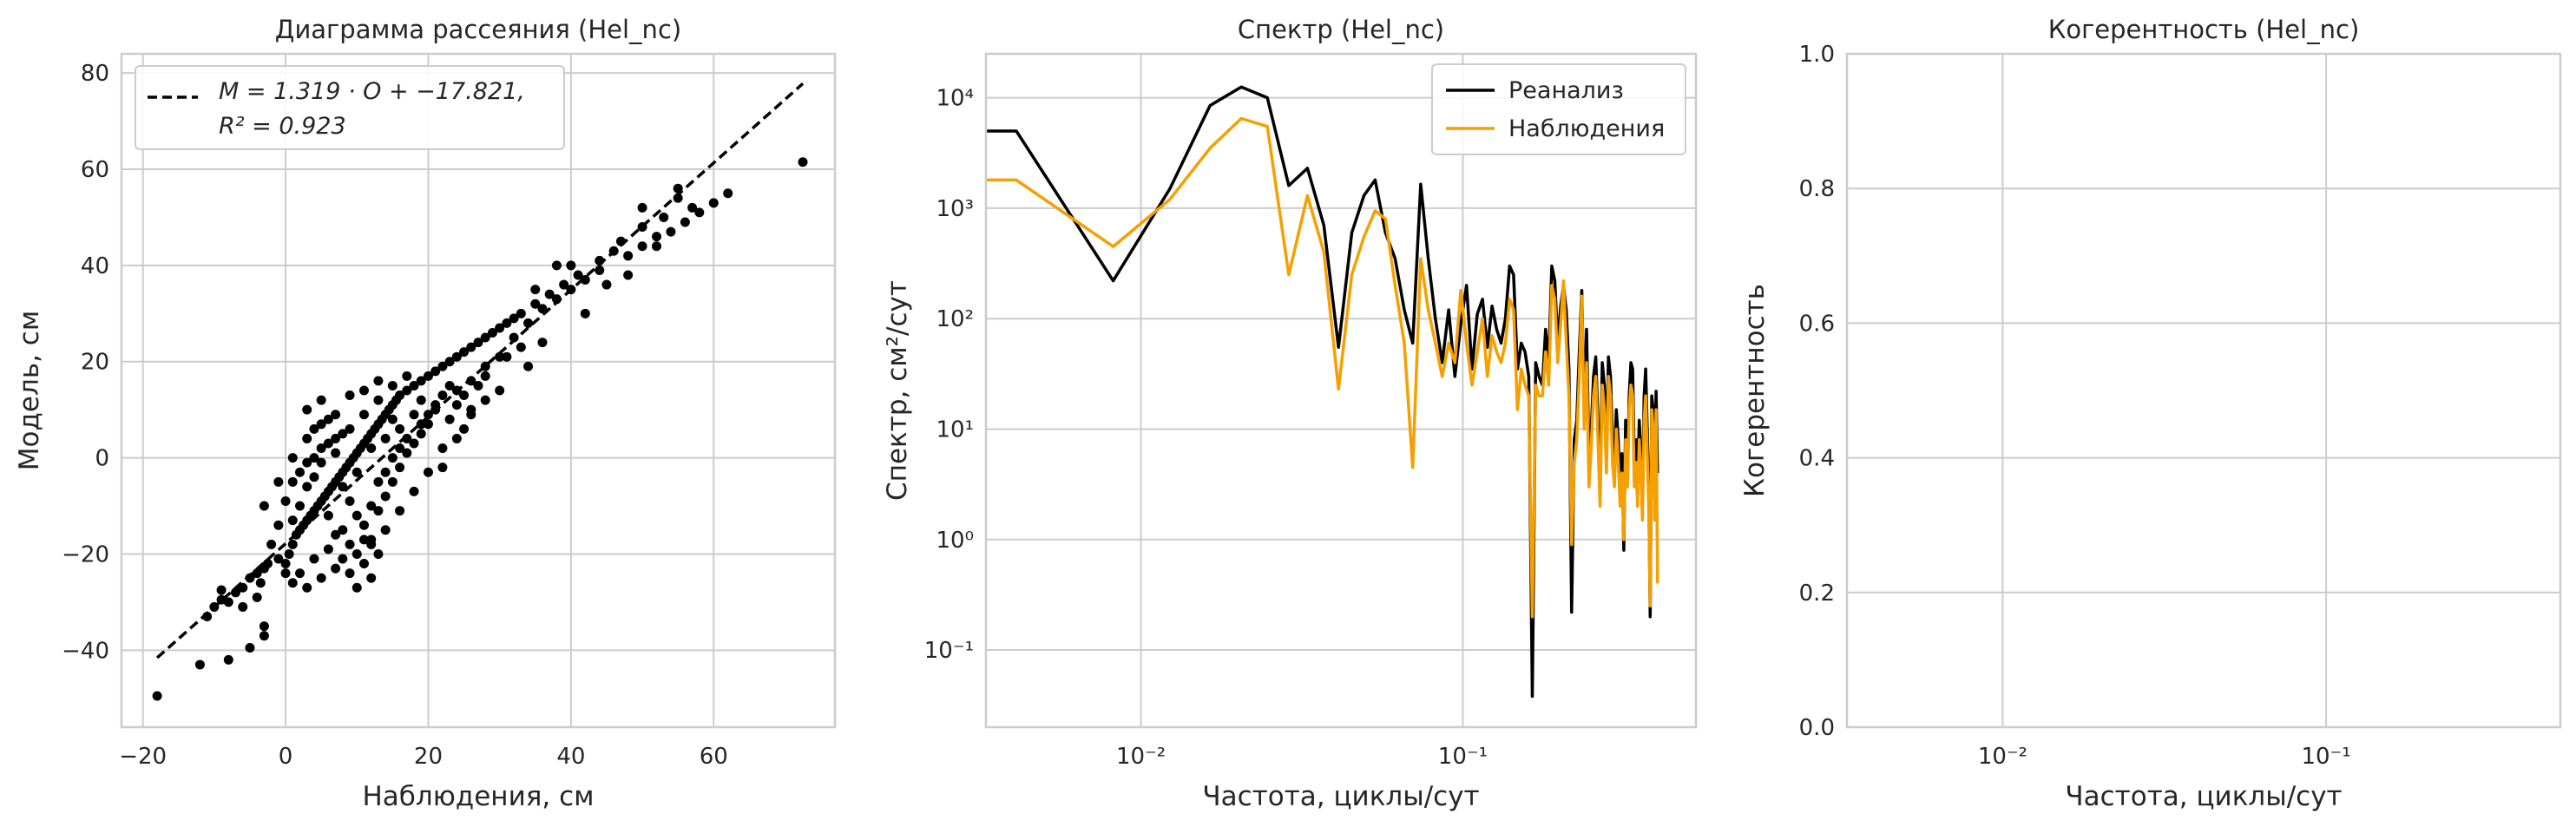  What do you see at coordinates (949, 651) in the screenshot?
I see `y-tick-label: 10⁻¹` at bounding box center [949, 651].